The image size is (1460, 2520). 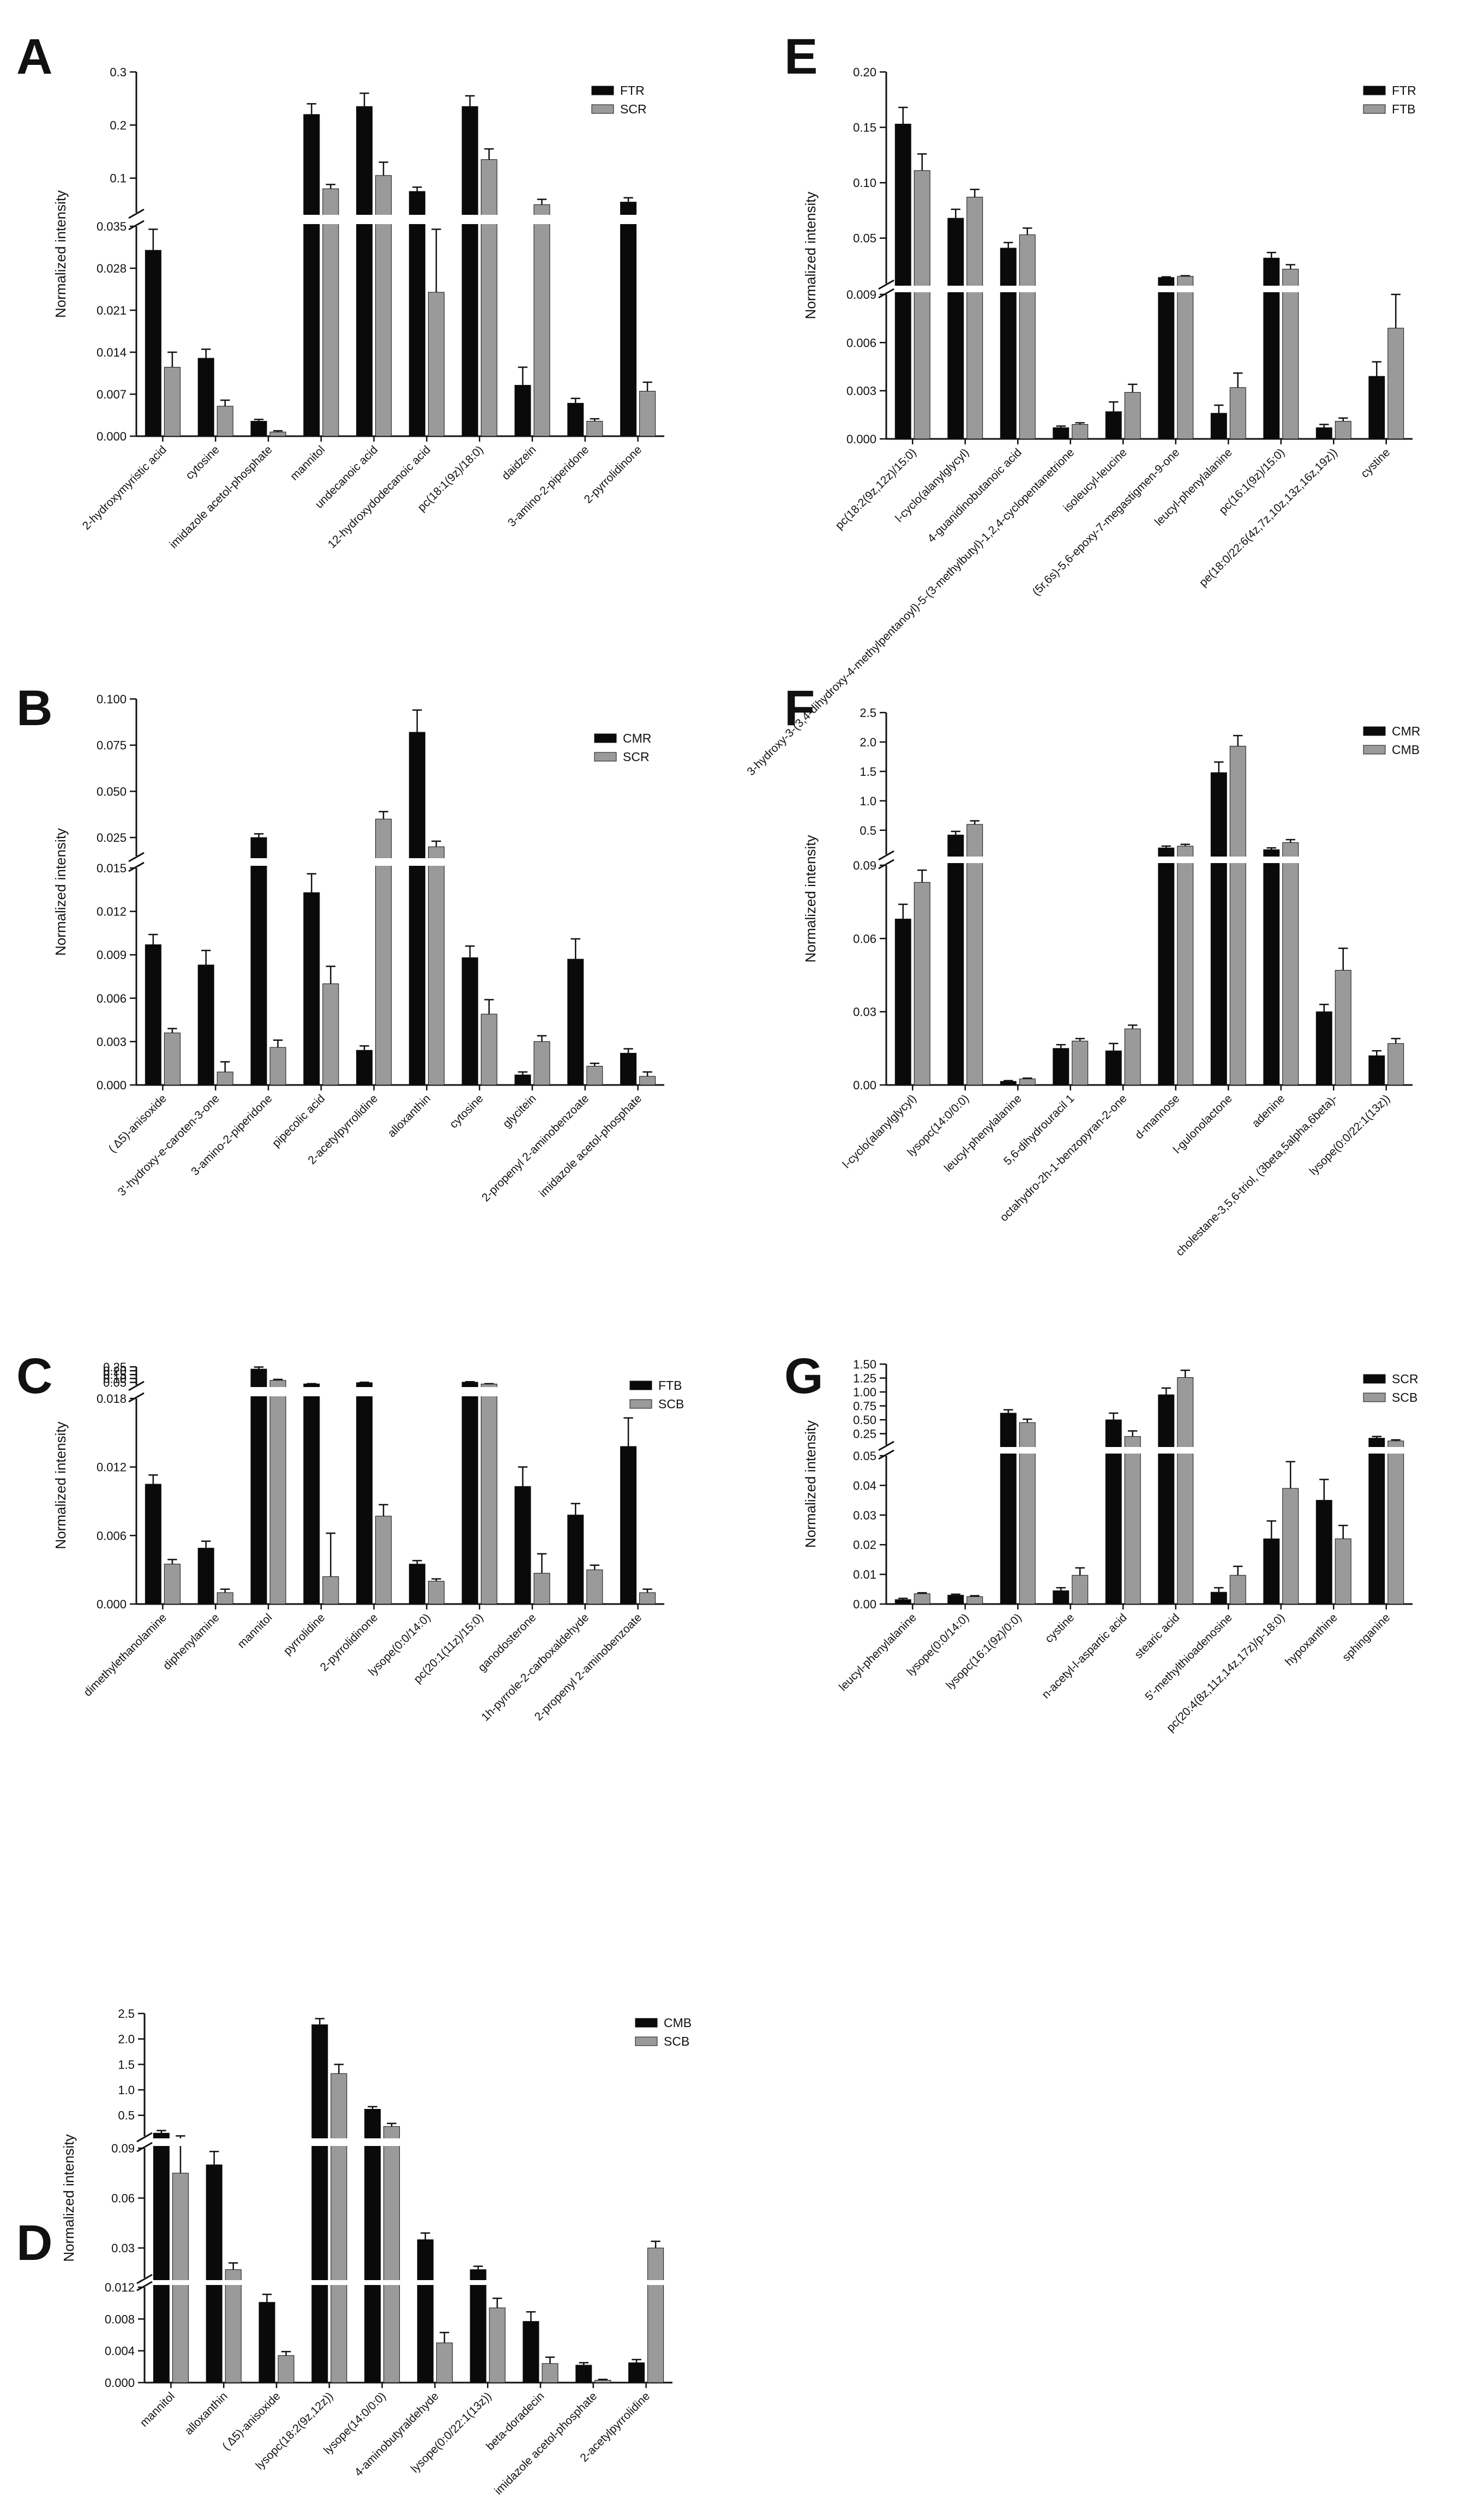 I want to click on y-tick-label: 0.00, so click(x=864, y=1085).